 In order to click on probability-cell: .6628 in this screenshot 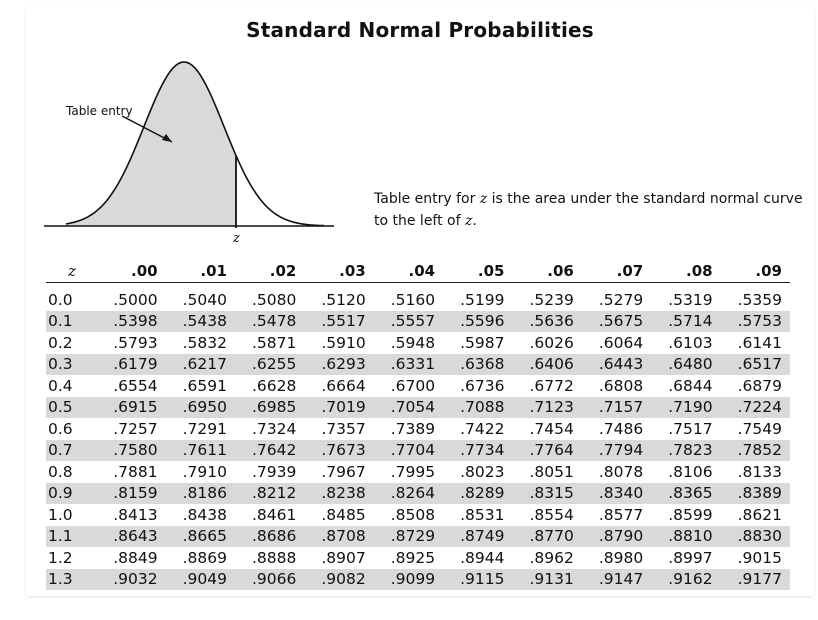, I will do `click(274, 385)`.